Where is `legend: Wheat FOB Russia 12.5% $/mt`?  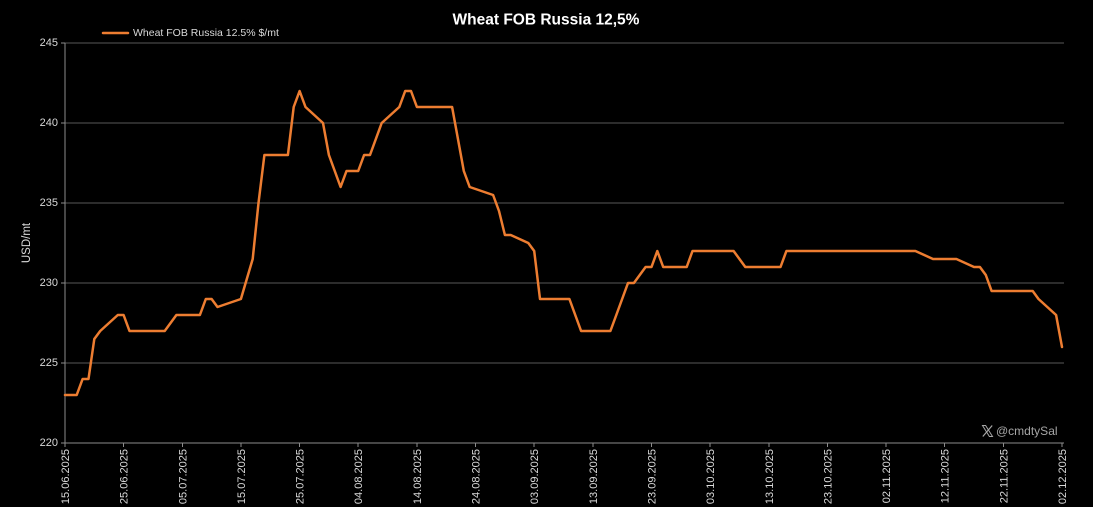
legend: Wheat FOB Russia 12.5% $/mt is located at coordinates (190, 33).